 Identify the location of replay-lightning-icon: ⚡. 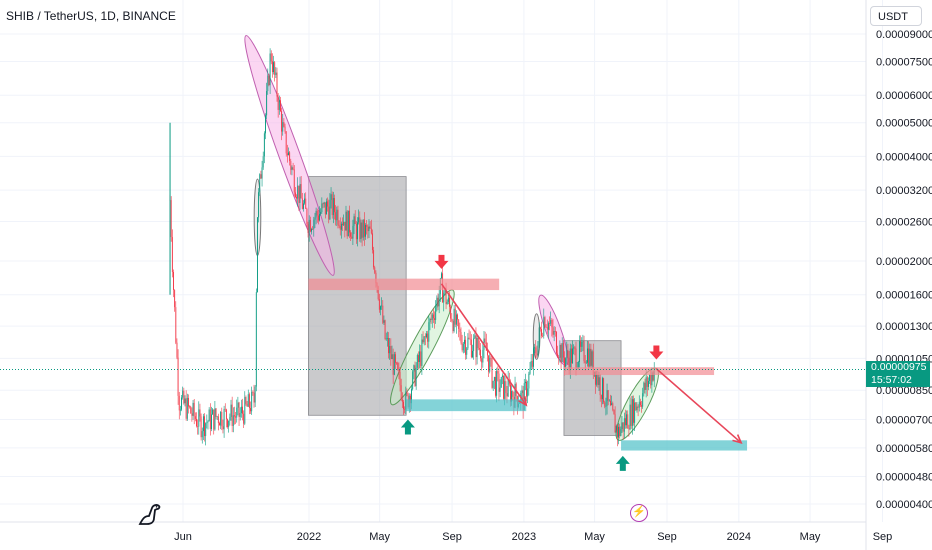
(639, 513).